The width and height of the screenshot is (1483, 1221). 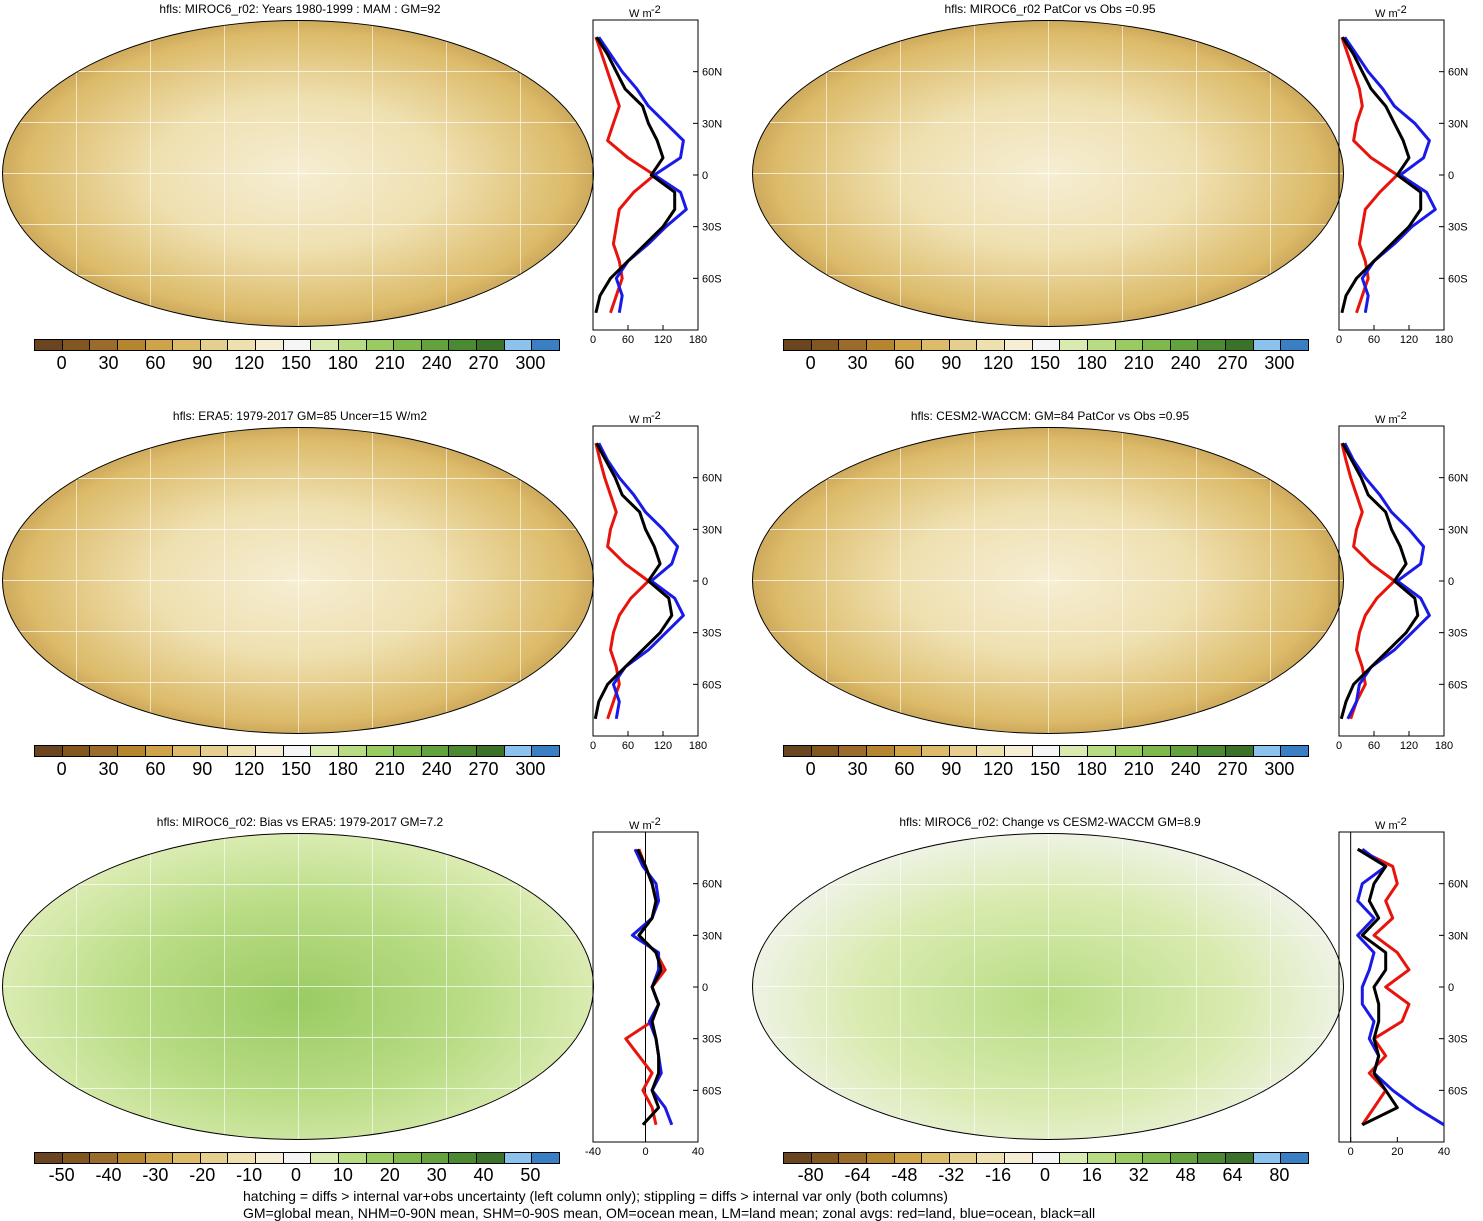 I want to click on colorbar-tick-label: -16, so click(x=998, y=1175).